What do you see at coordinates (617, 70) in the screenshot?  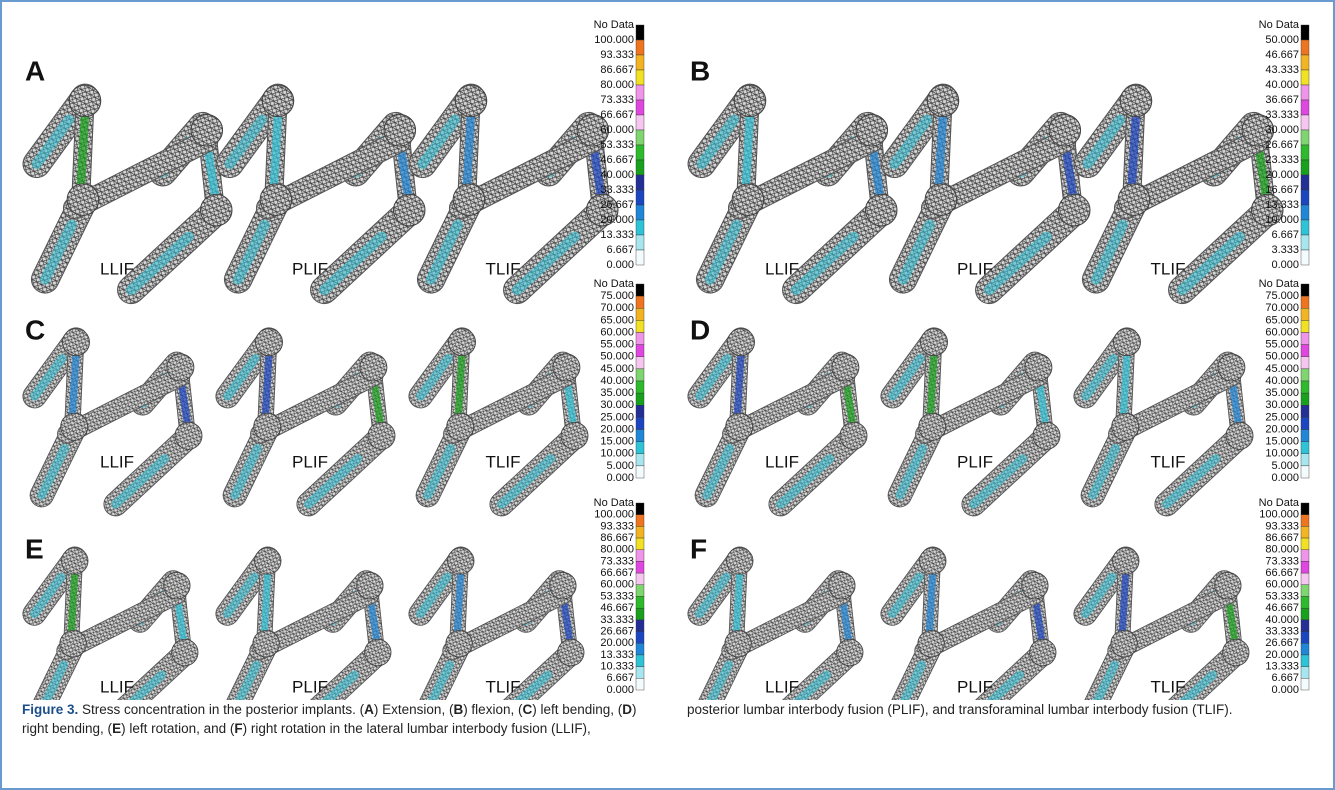 I see `legend-label: 86.667` at bounding box center [617, 70].